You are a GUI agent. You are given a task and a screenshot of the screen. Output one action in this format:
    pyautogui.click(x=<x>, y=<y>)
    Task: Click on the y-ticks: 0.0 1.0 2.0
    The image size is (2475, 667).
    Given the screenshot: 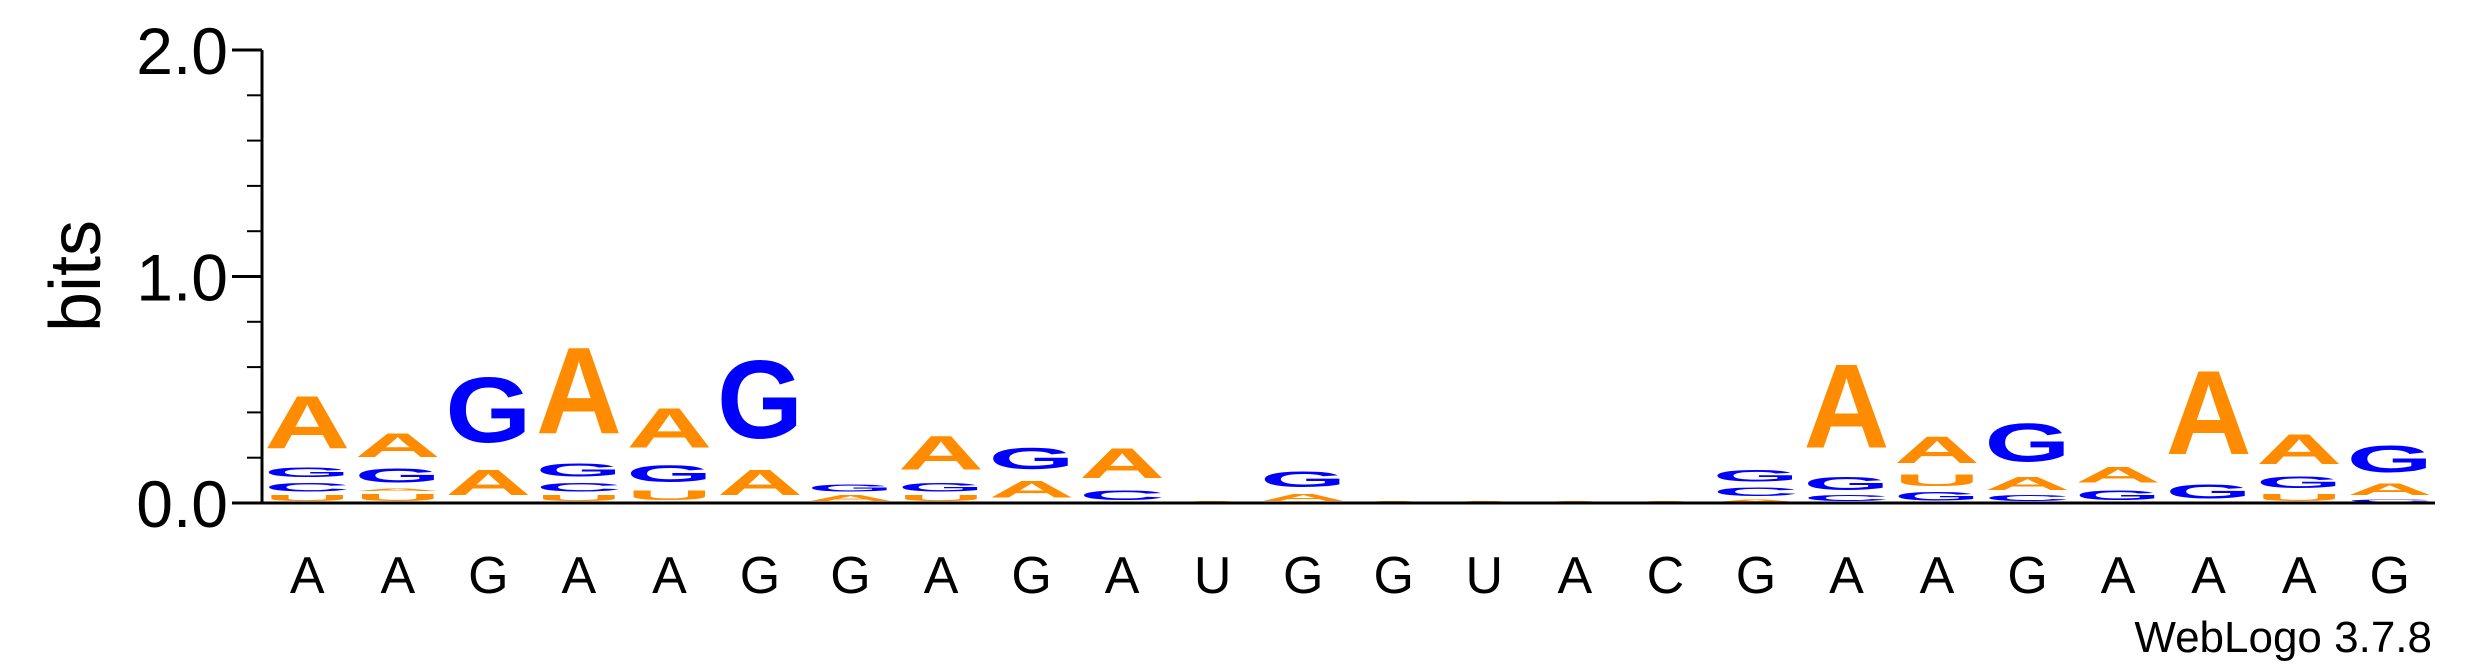 What is the action you would take?
    pyautogui.click(x=199, y=277)
    